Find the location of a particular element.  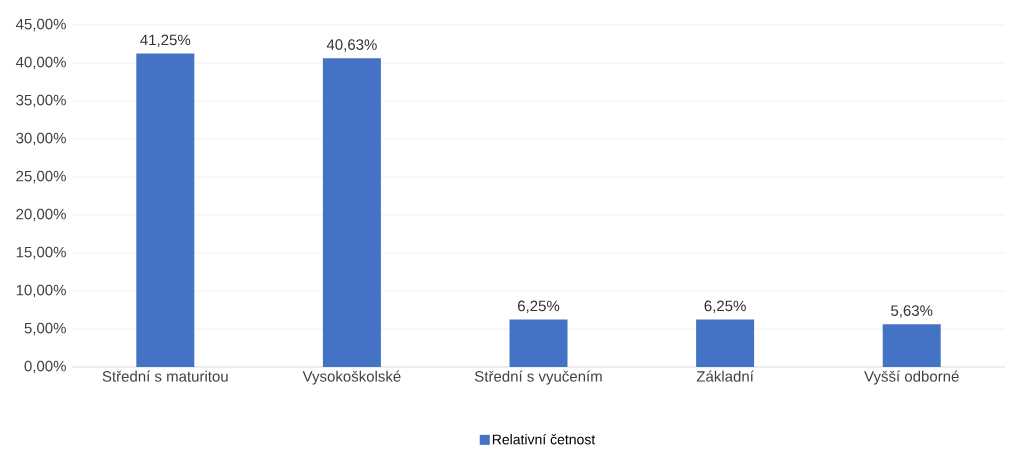

y-tick-label: 0,00% is located at coordinates (45, 367).